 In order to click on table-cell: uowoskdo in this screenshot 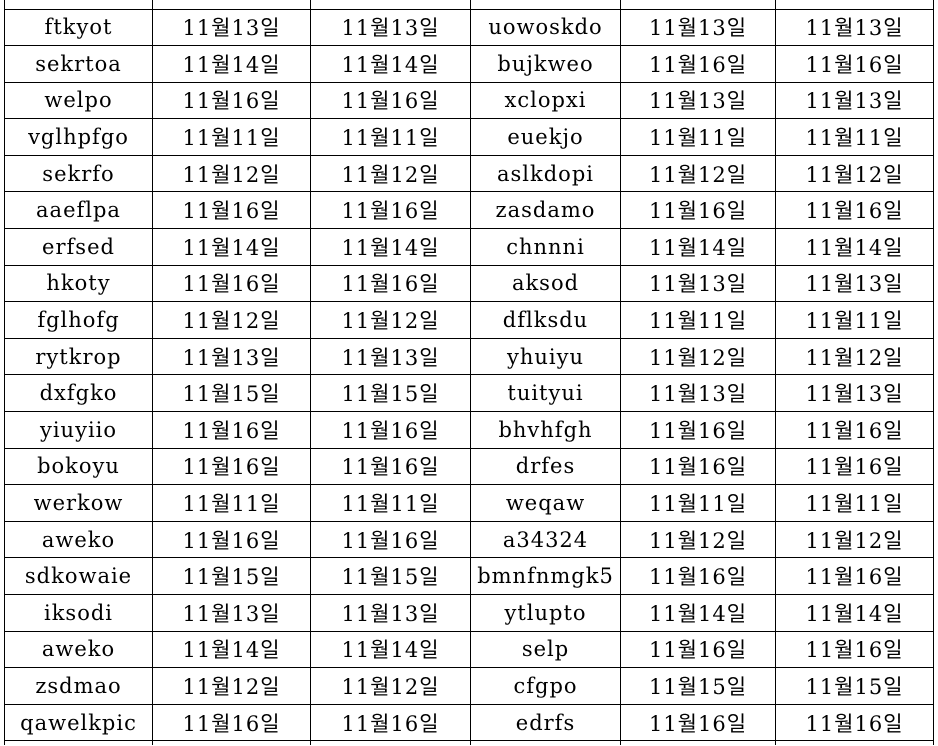, I will do `click(545, 27)`.